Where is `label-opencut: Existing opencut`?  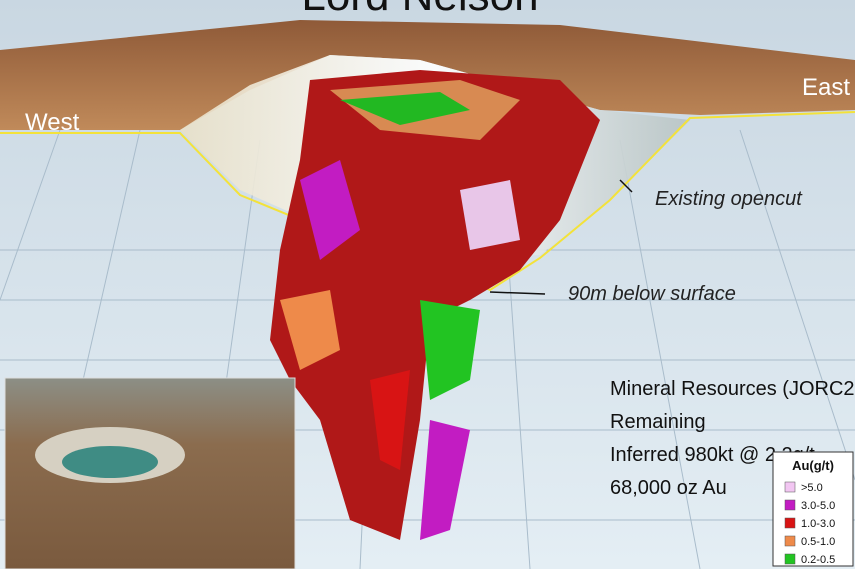
label-opencut: Existing opencut is located at coordinates (729, 199).